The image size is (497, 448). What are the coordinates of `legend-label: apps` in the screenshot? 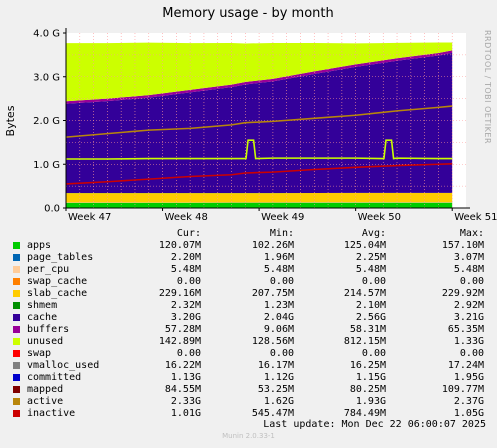 It's located at (39, 245).